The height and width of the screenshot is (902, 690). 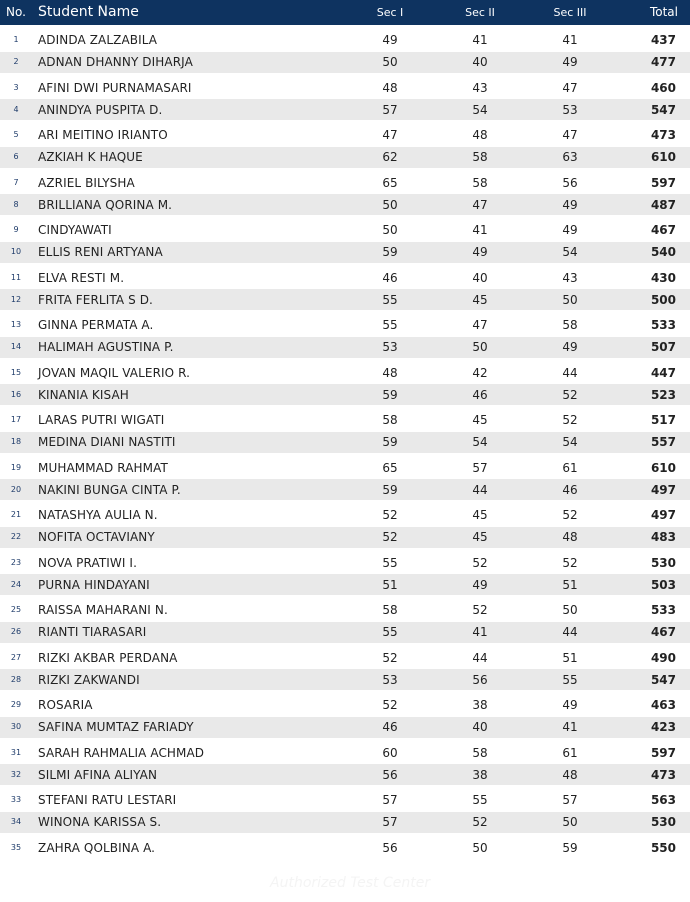 I want to click on sec3-score: 55, so click(x=570, y=679).